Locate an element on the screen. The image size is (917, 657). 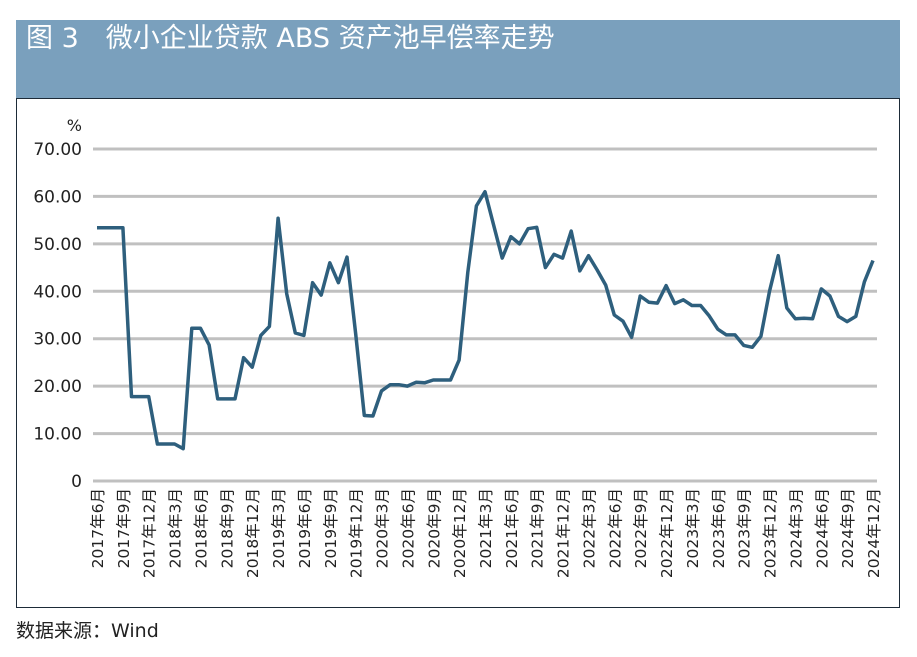
x-tick-label: 2021年12月 is located at coordinates (564, 533).